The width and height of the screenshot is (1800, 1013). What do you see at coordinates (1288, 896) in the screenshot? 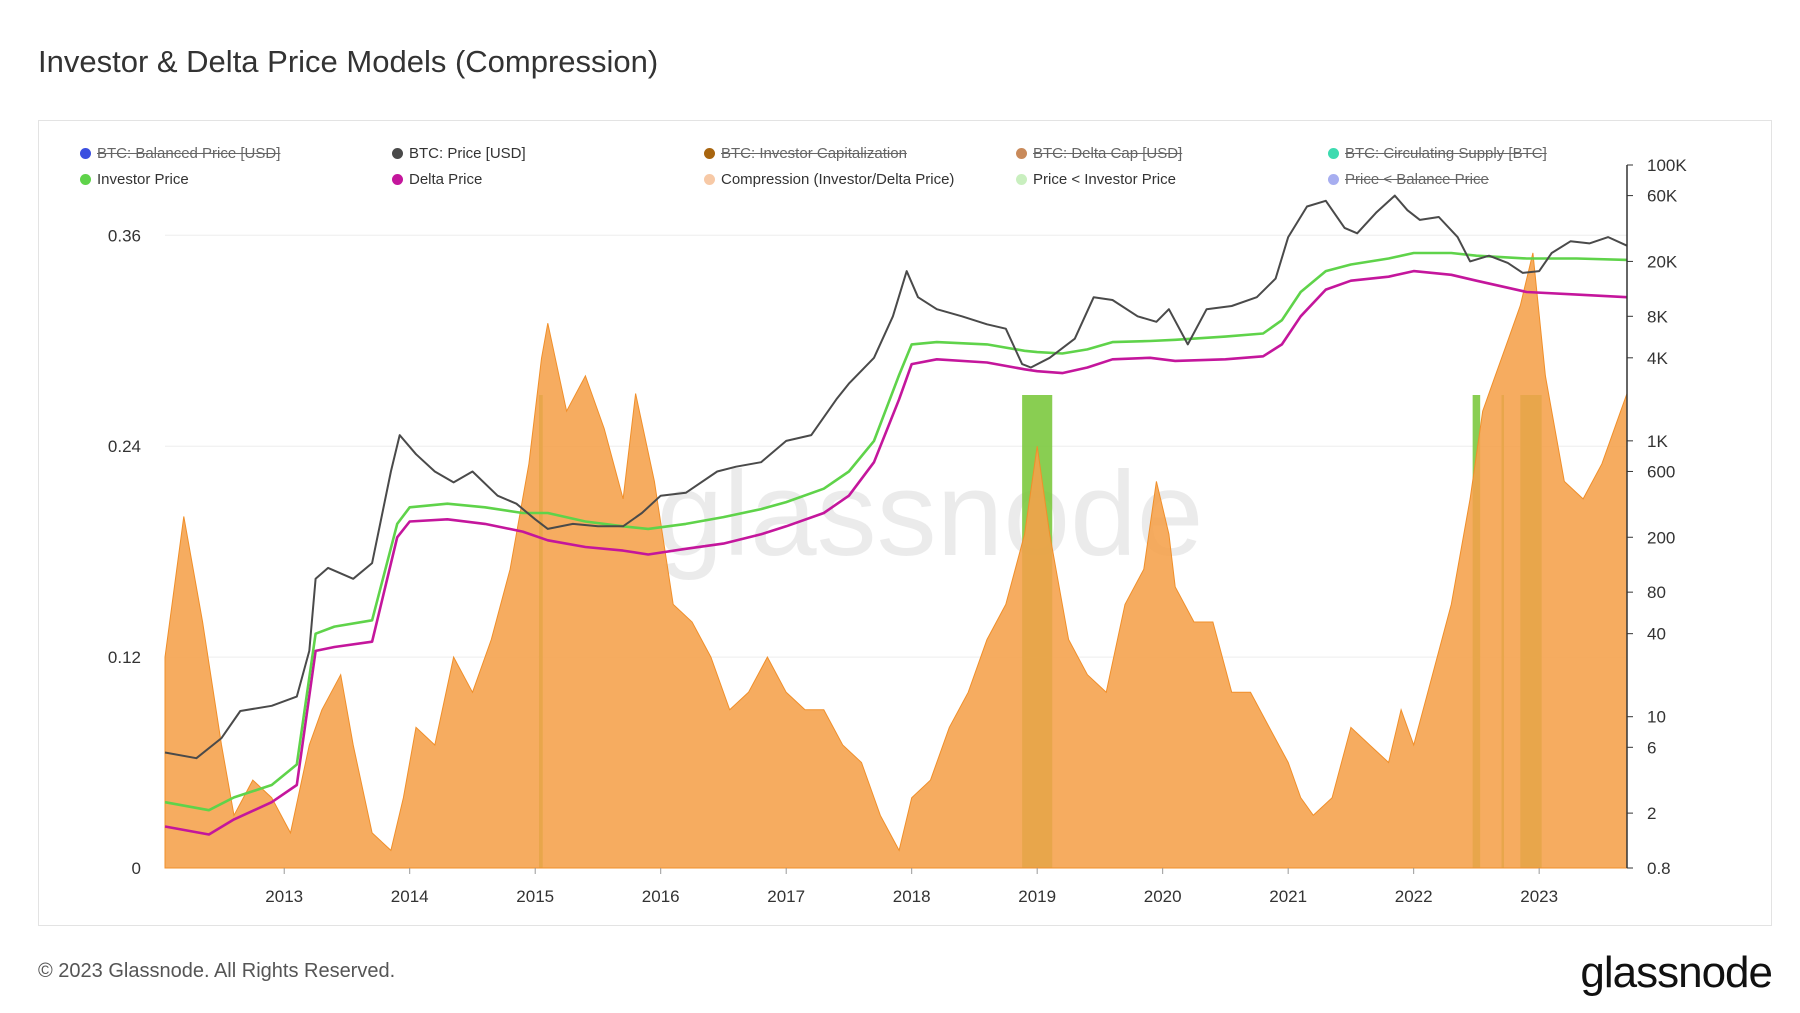
I see `x-tick-label: 2021` at bounding box center [1288, 896].